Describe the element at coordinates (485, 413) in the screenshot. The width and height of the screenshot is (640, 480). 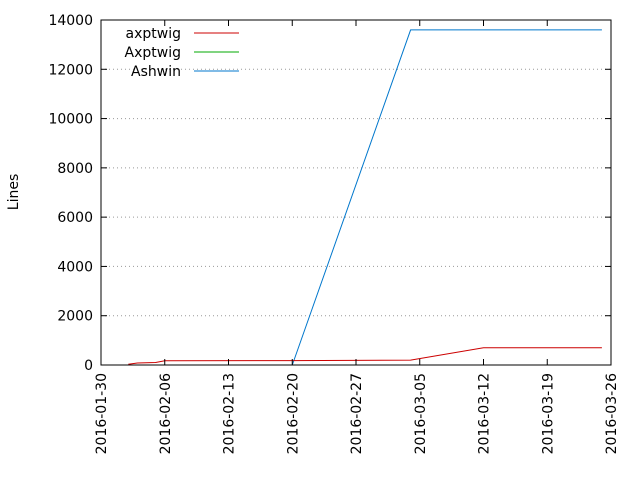
I see `x-tick-label: 2016-03-12` at that location.